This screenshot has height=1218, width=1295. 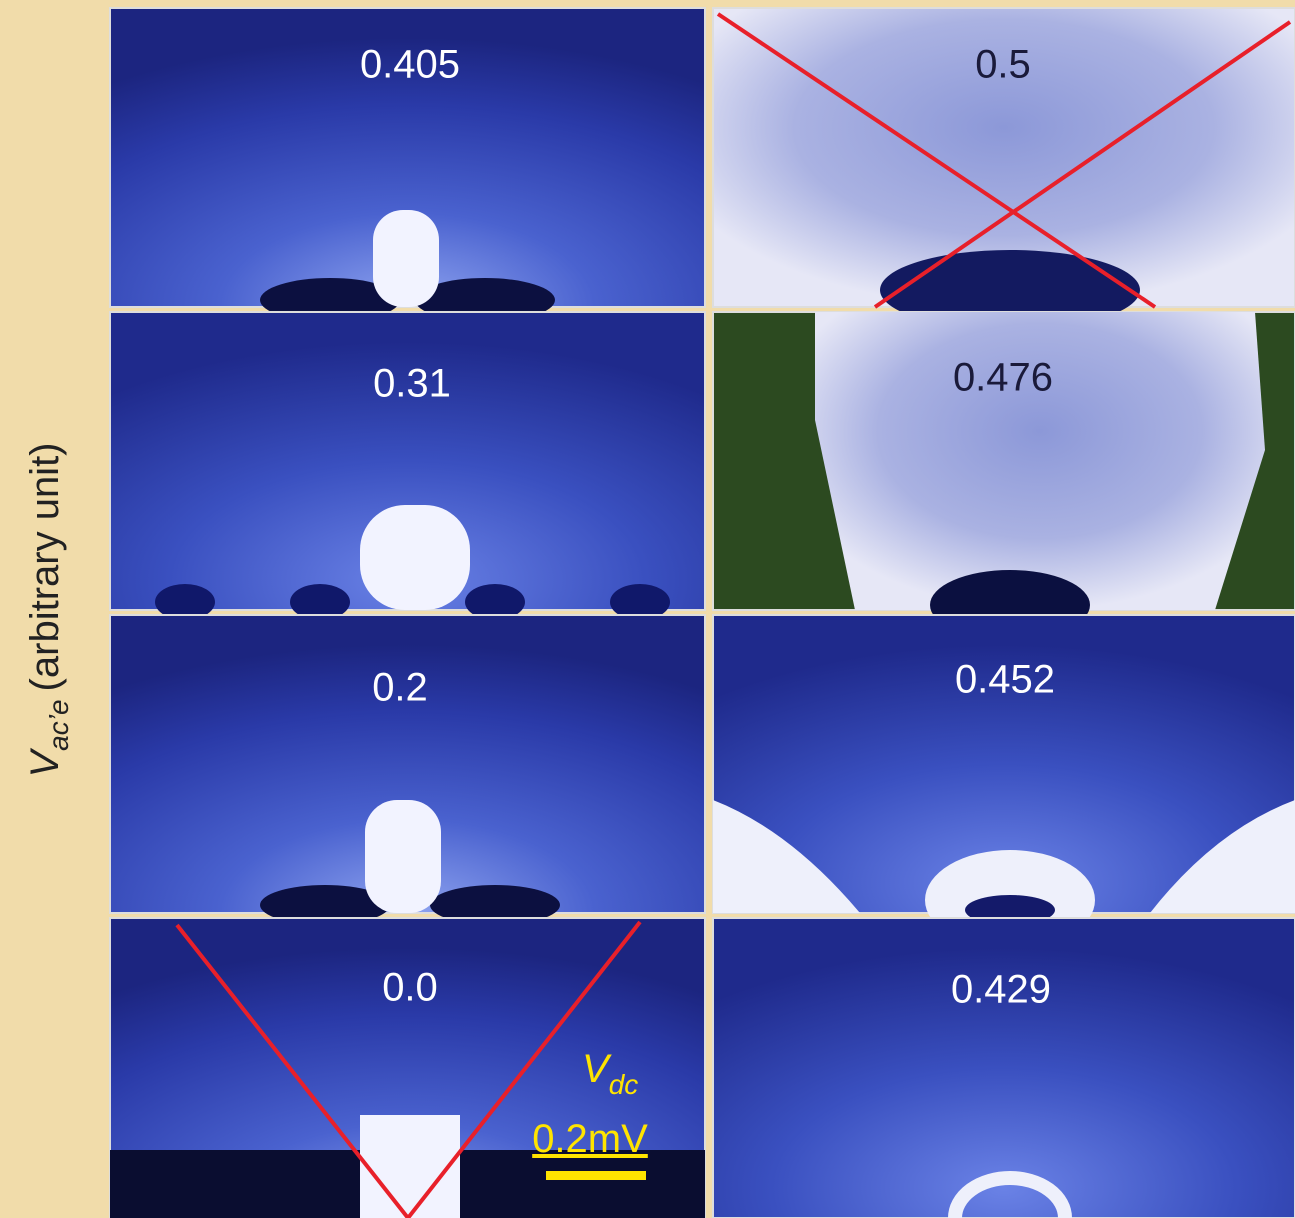 What do you see at coordinates (624, 1084) in the screenshot?
I see `scale-subscript: dc` at bounding box center [624, 1084].